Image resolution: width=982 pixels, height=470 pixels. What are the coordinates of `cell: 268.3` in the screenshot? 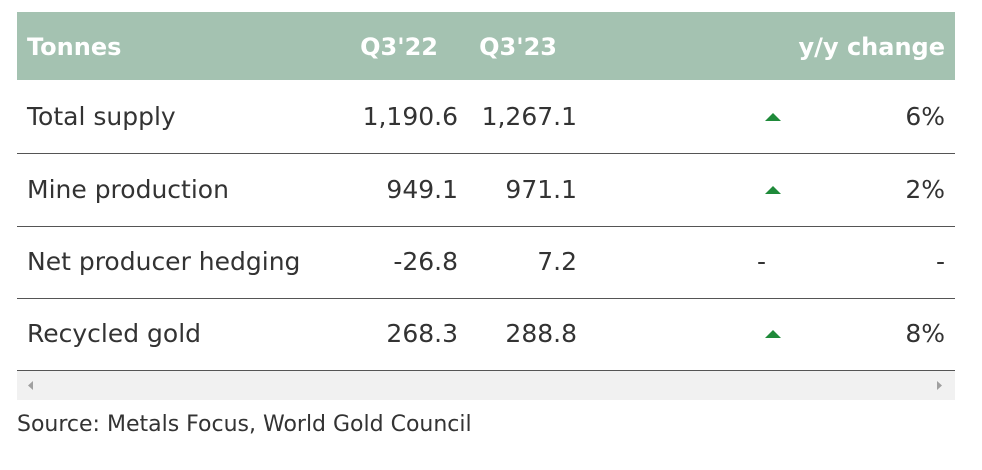 It's located at (422, 333).